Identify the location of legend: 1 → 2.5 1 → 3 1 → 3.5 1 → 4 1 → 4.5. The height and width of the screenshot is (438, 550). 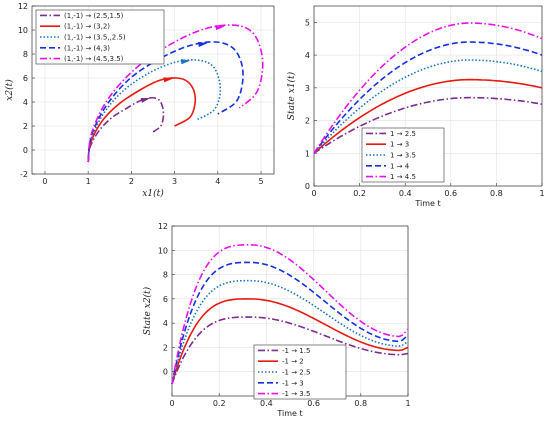
(403, 155).